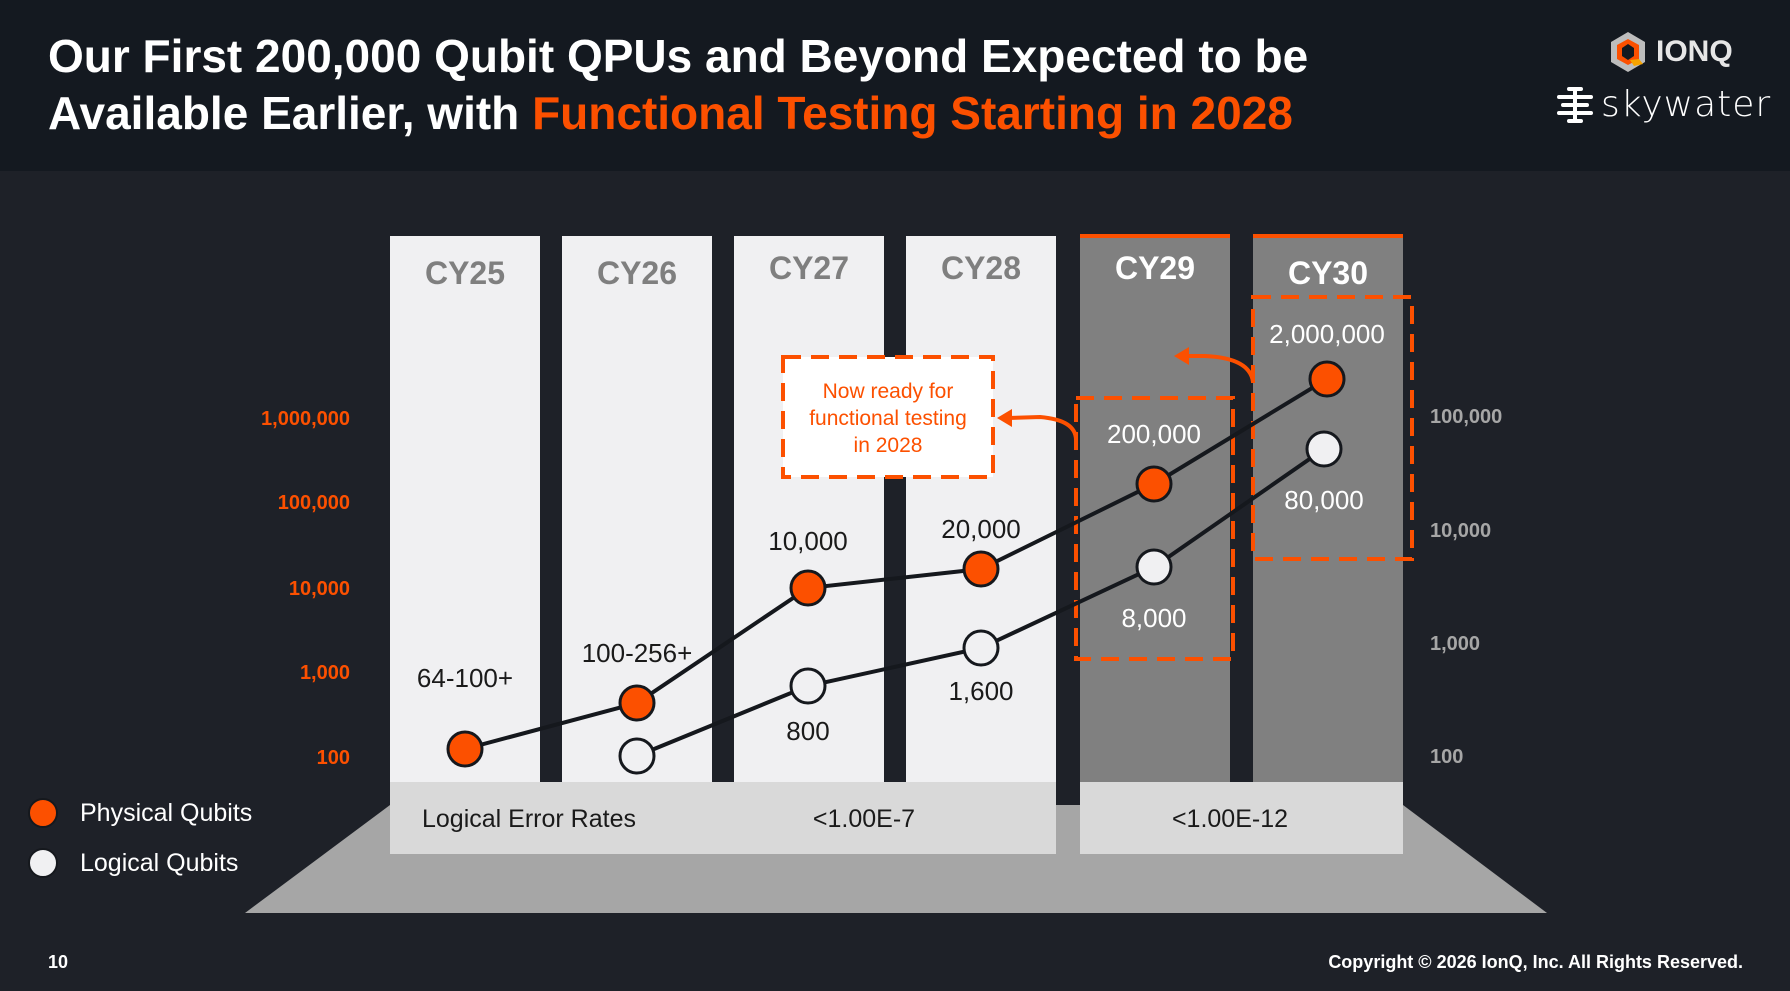  I want to click on right-axis-tick: 100,000, so click(1466, 417).